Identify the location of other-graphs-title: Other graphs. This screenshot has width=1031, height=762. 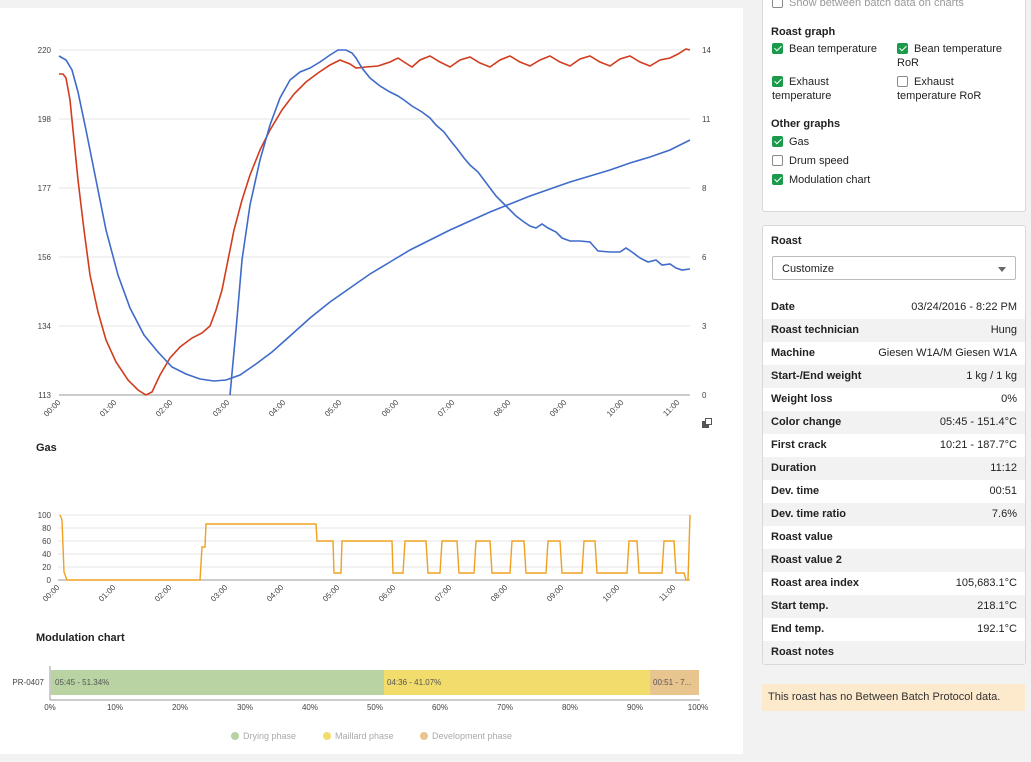
(806, 124).